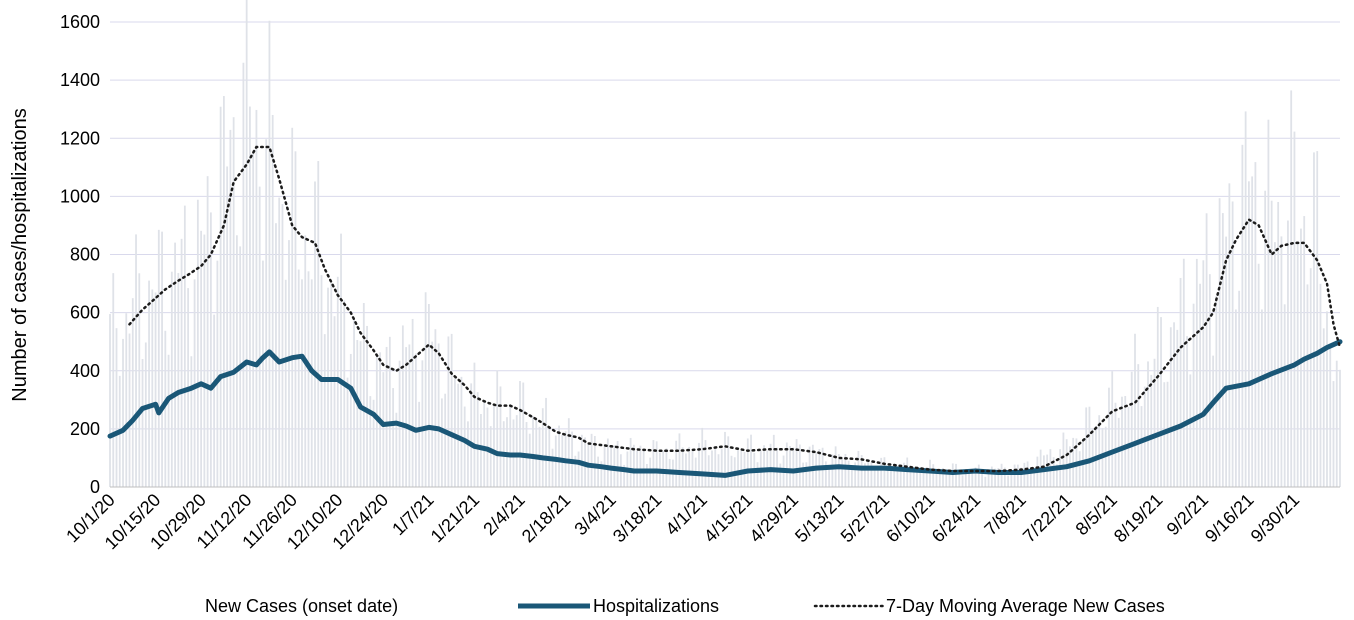  I want to click on legend-item-hospitalizations: Hospitalizations, so click(618, 606).